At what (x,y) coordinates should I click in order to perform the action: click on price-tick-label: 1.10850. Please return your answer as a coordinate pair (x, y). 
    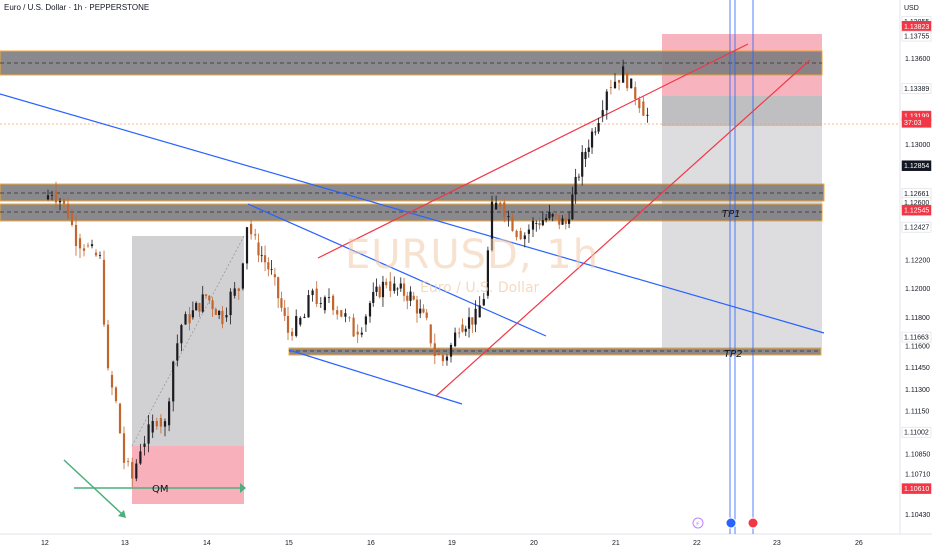
    Looking at the image, I should click on (917, 455).